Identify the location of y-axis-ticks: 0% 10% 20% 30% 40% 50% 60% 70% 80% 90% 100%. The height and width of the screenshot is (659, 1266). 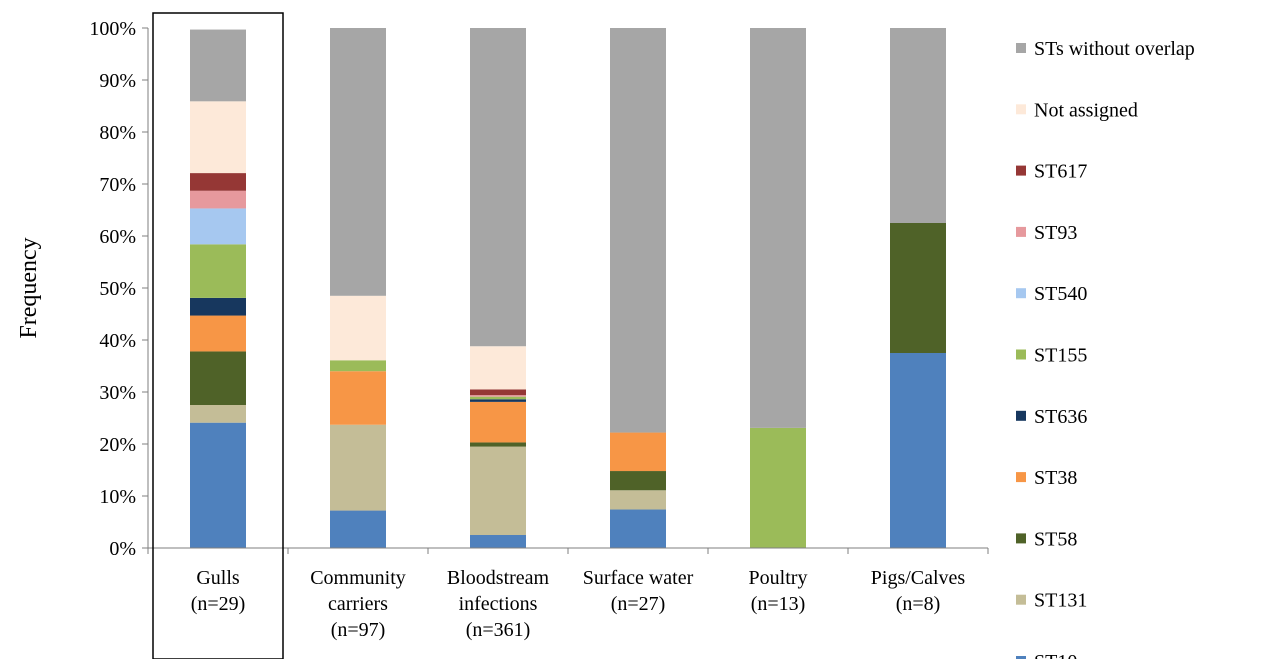
(118, 289).